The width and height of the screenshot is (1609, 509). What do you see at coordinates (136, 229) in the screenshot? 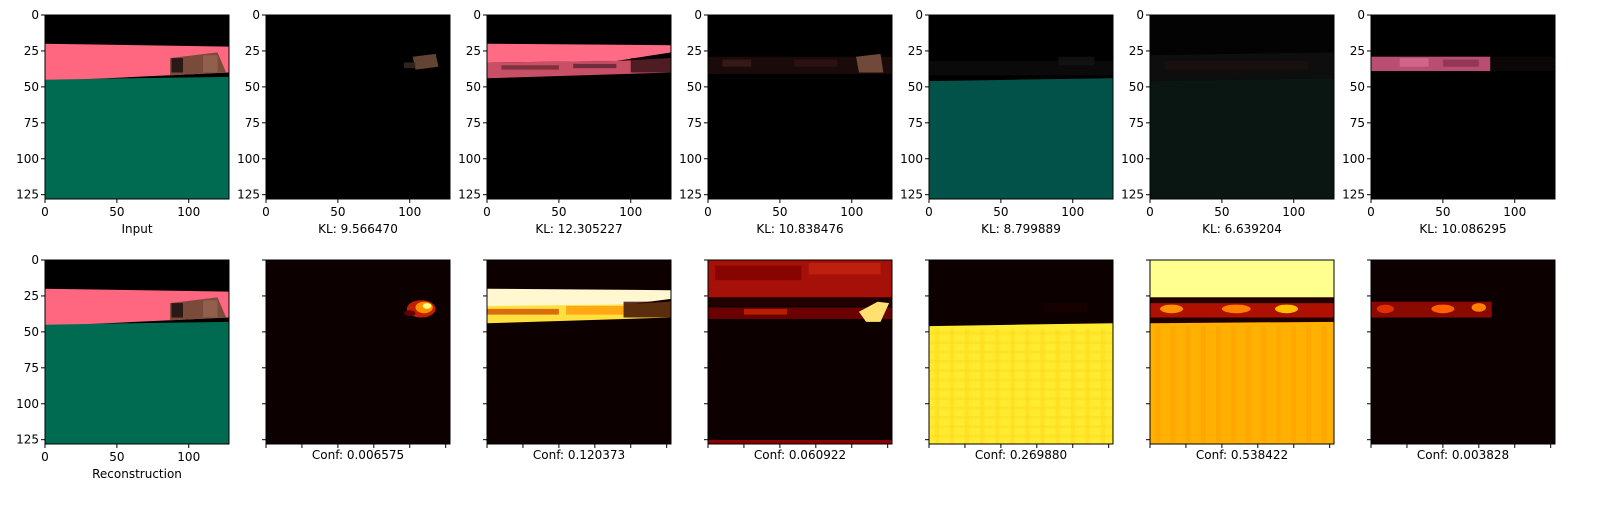
I see `panel-caption: Input` at bounding box center [136, 229].